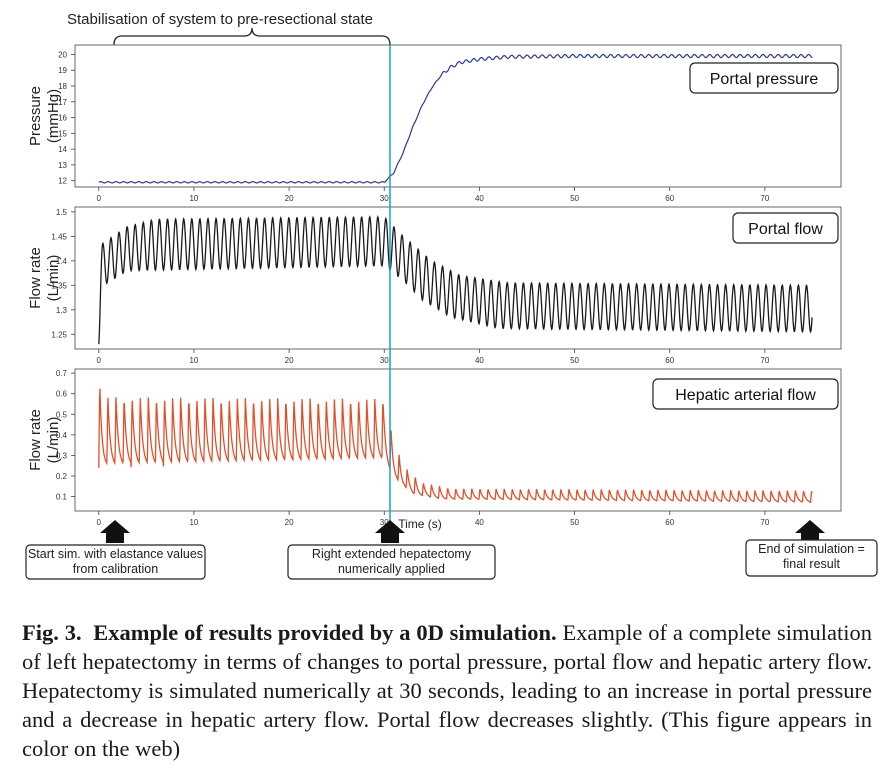 This screenshot has width=891, height=783. I want to click on hepatic-flow-series-line, so click(455, 446).